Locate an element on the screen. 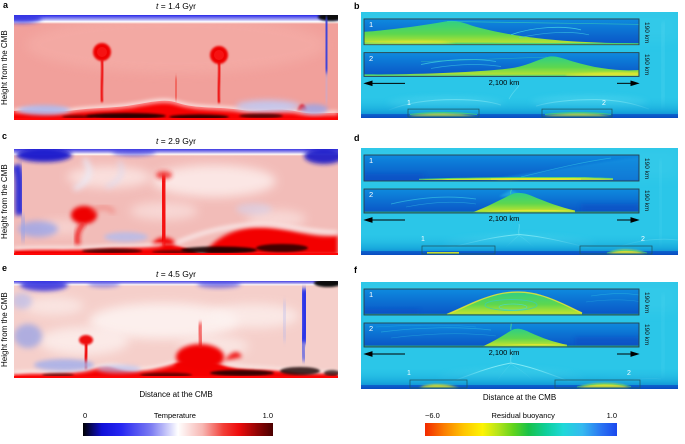 This screenshot has height=444, width=685. temperature-field-e-art is located at coordinates (176, 329).